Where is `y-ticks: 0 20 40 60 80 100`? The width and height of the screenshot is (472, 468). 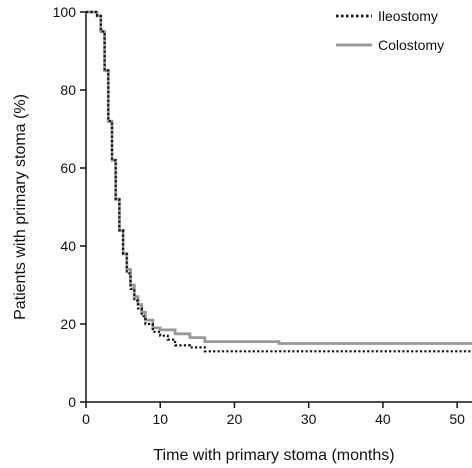
y-ticks: 0 20 40 60 80 100 is located at coordinates (69, 207).